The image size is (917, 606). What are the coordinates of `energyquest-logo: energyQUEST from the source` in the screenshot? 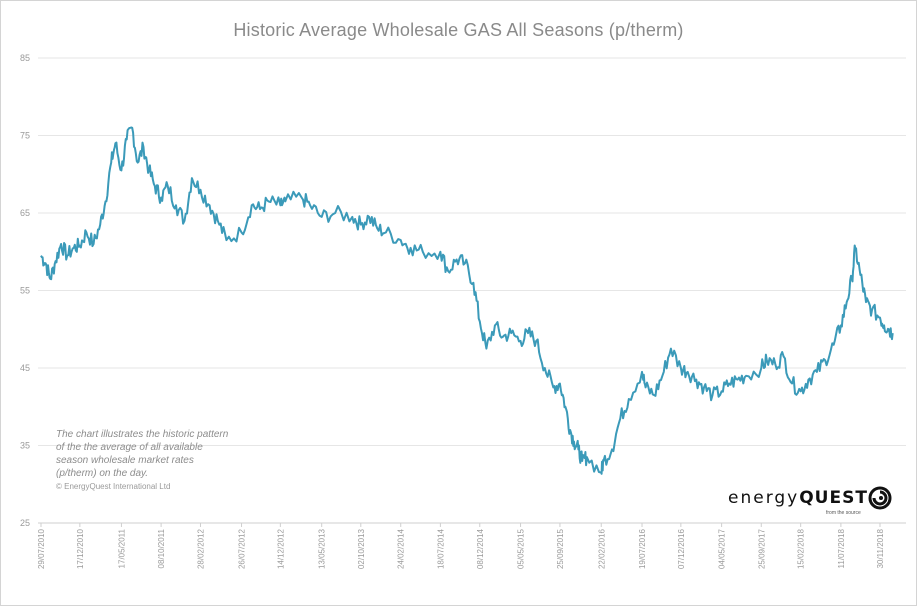 It's located at (813, 501).